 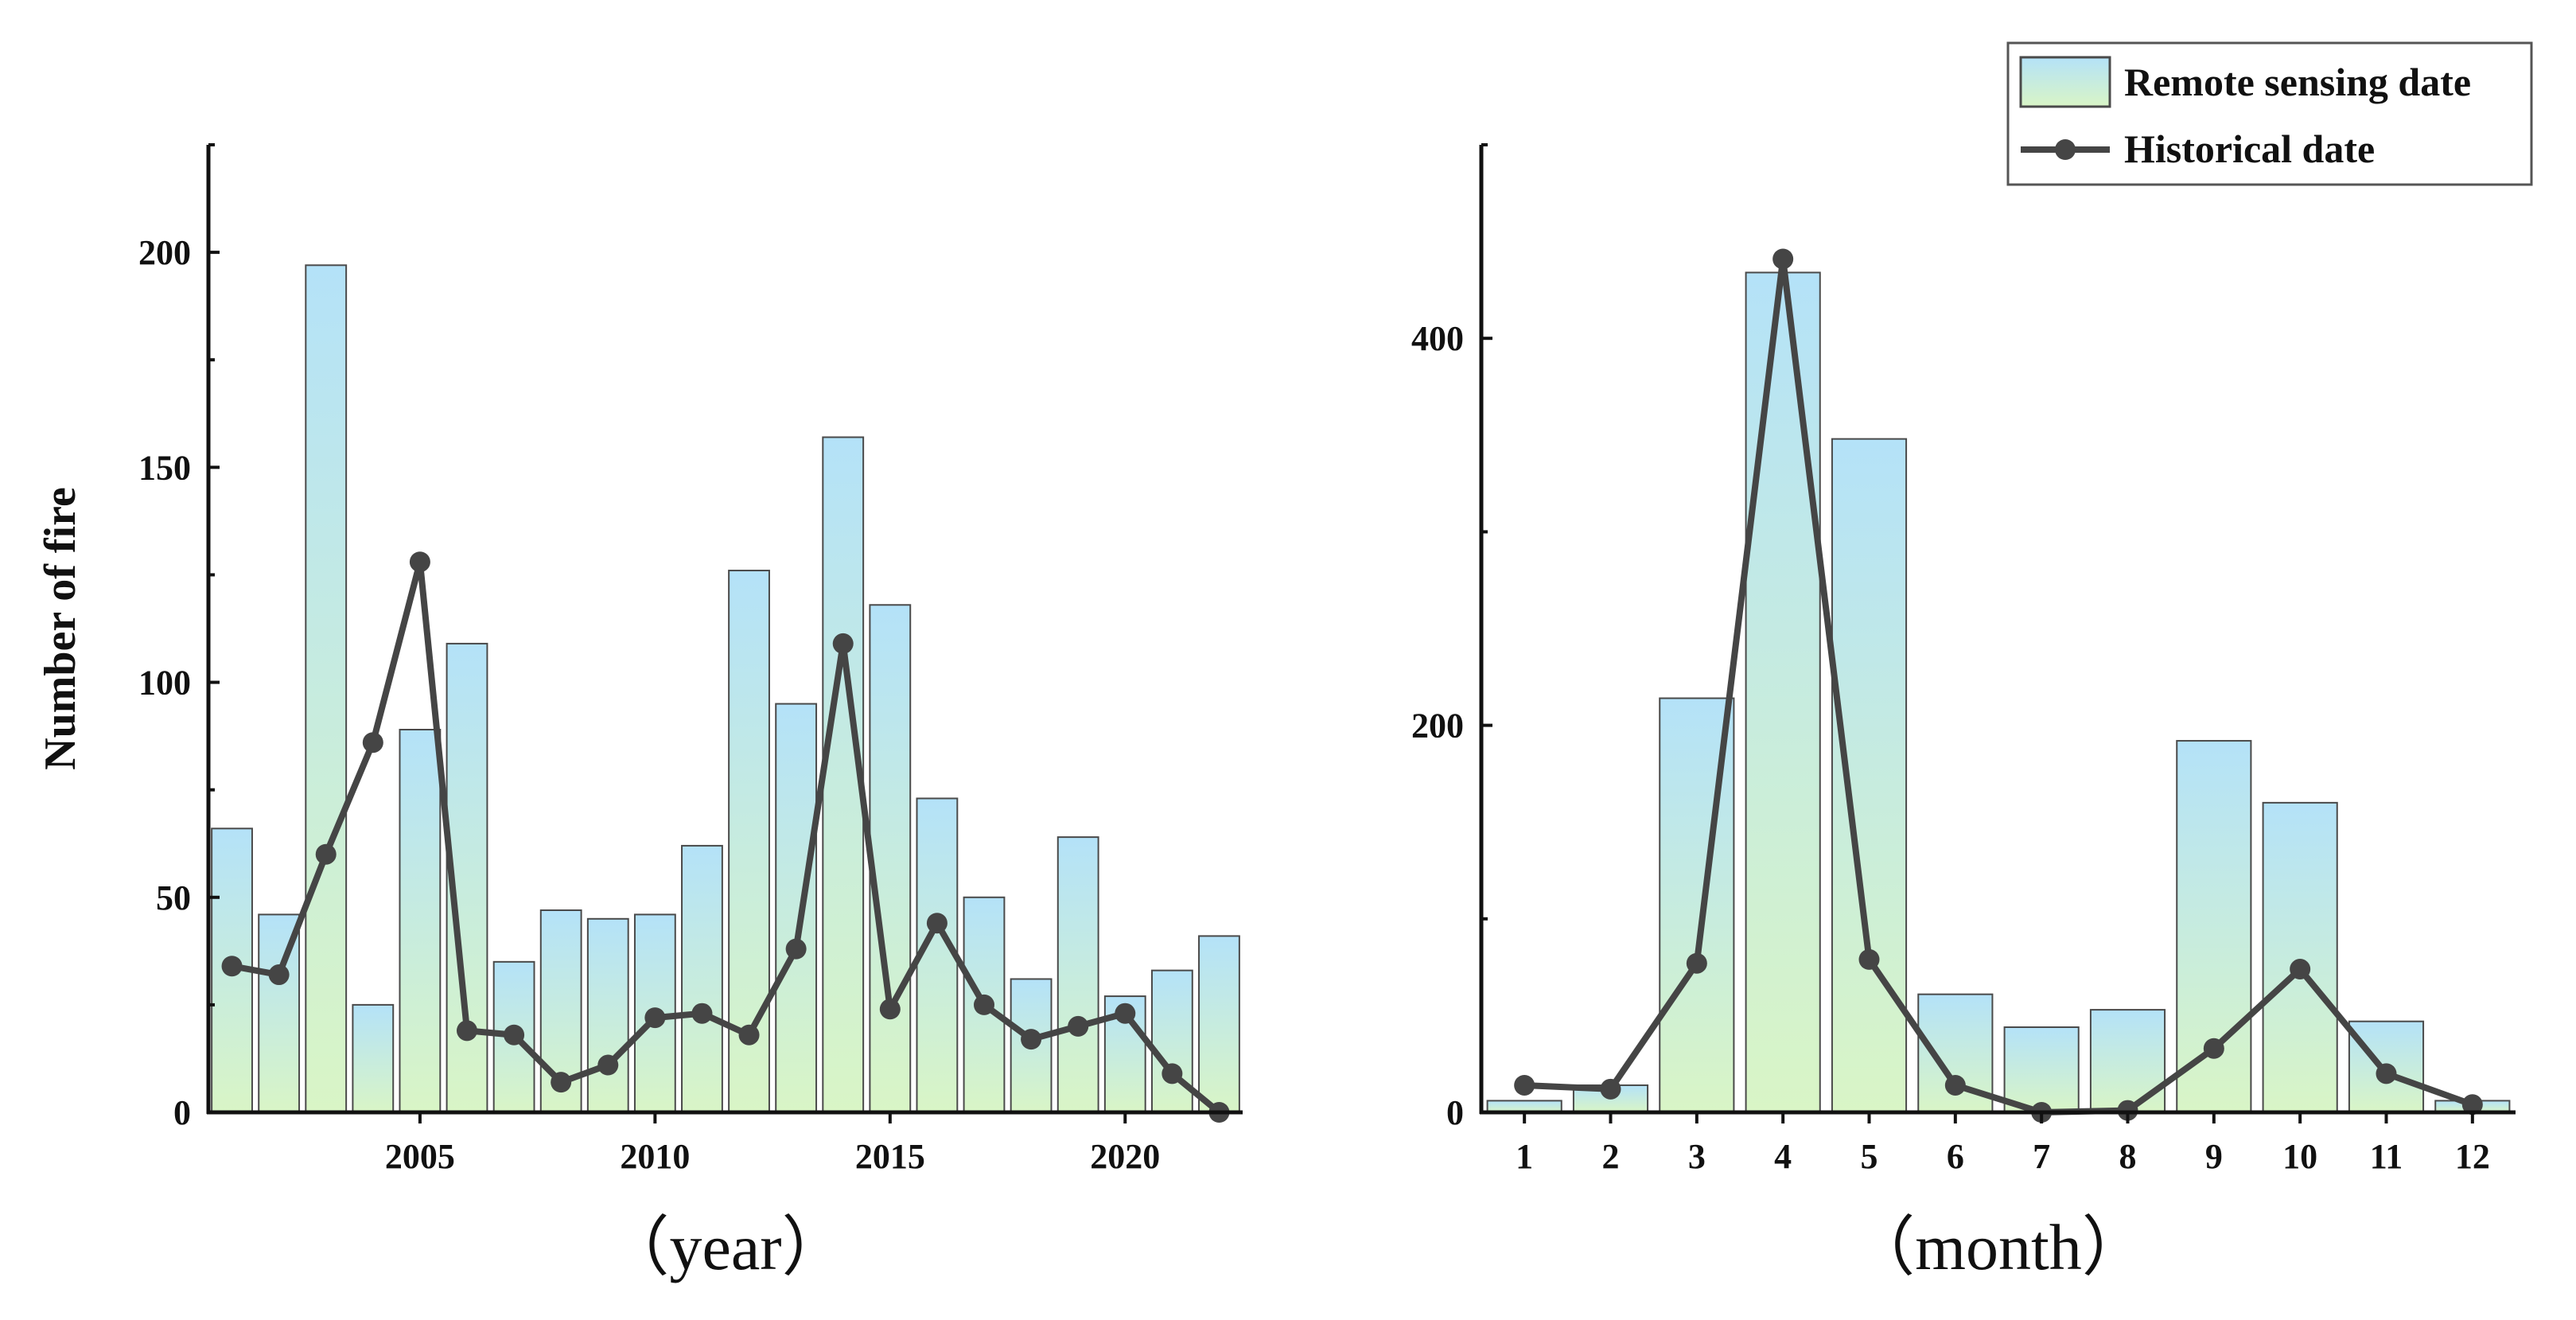 What do you see at coordinates (1219, 1024) in the screenshot?
I see `year-bar-2022` at bounding box center [1219, 1024].